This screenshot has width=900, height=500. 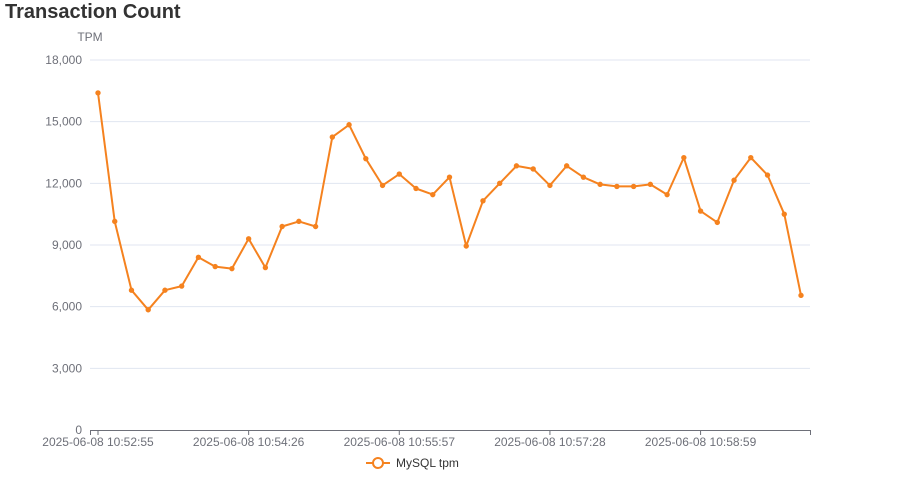 I want to click on y-tick-label: 12,000, so click(x=63, y=183).